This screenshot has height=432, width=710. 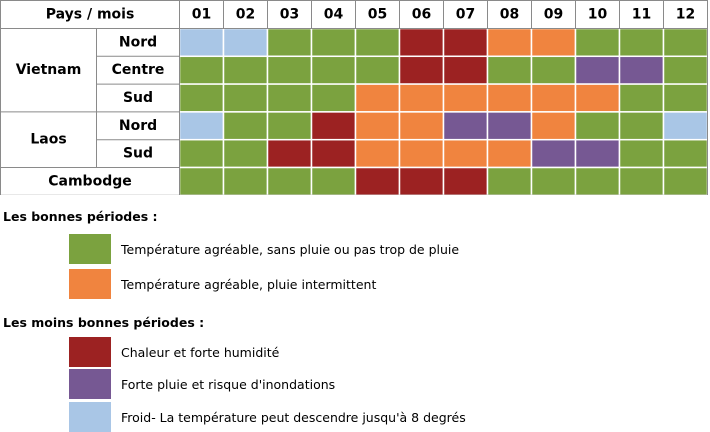 What do you see at coordinates (90, 284) in the screenshot?
I see `legend-swatch-rain` at bounding box center [90, 284].